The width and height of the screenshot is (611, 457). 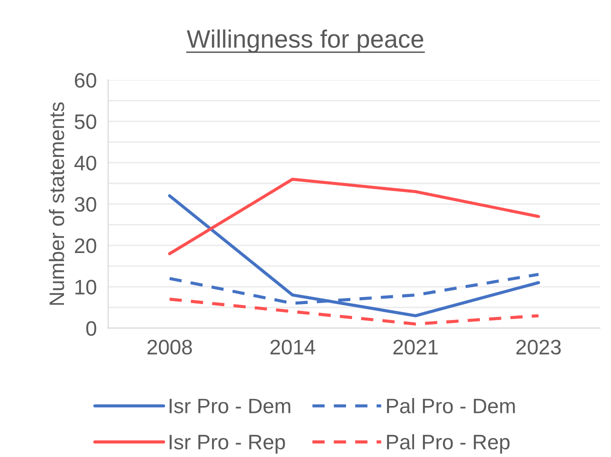 I want to click on x-tick-label: 2021, so click(x=415, y=347).